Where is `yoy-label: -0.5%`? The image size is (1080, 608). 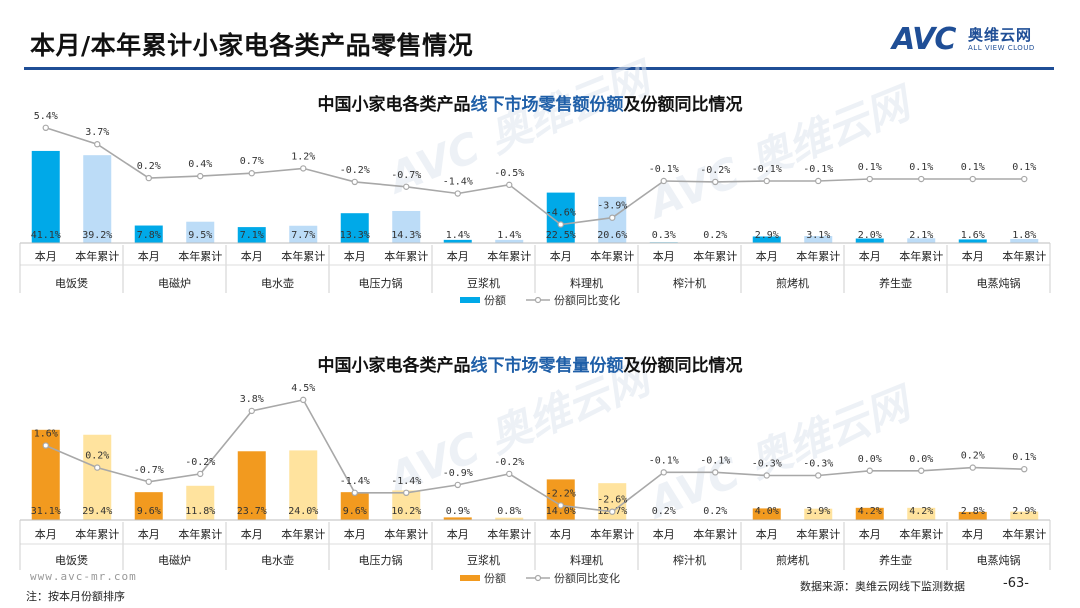 yoy-label: -0.5% is located at coordinates (509, 173).